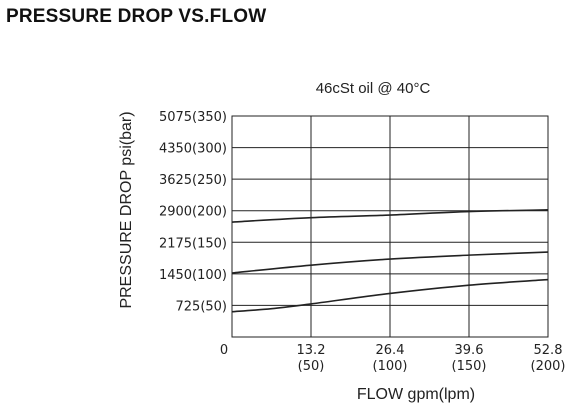 This screenshot has height=410, width=581. Describe the element at coordinates (136, 16) in the screenshot. I see `page-title: PRESSURE DROP VS.FLOW` at that location.